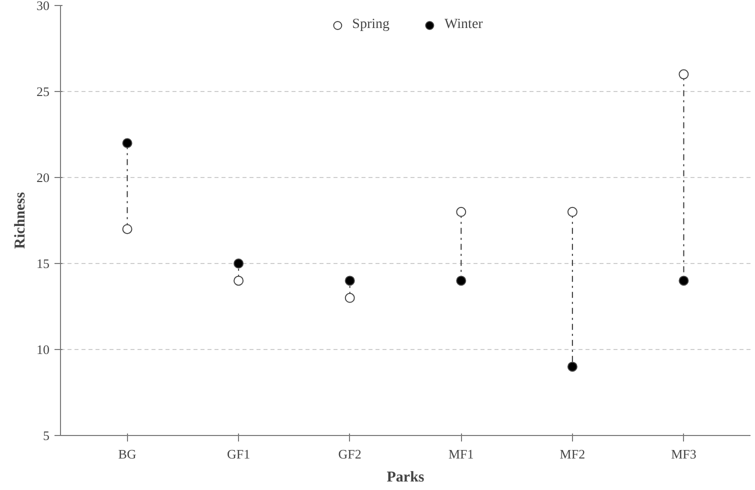 This screenshot has height=490, width=755. What do you see at coordinates (127, 454) in the screenshot?
I see `x-tick-label: BG` at bounding box center [127, 454].